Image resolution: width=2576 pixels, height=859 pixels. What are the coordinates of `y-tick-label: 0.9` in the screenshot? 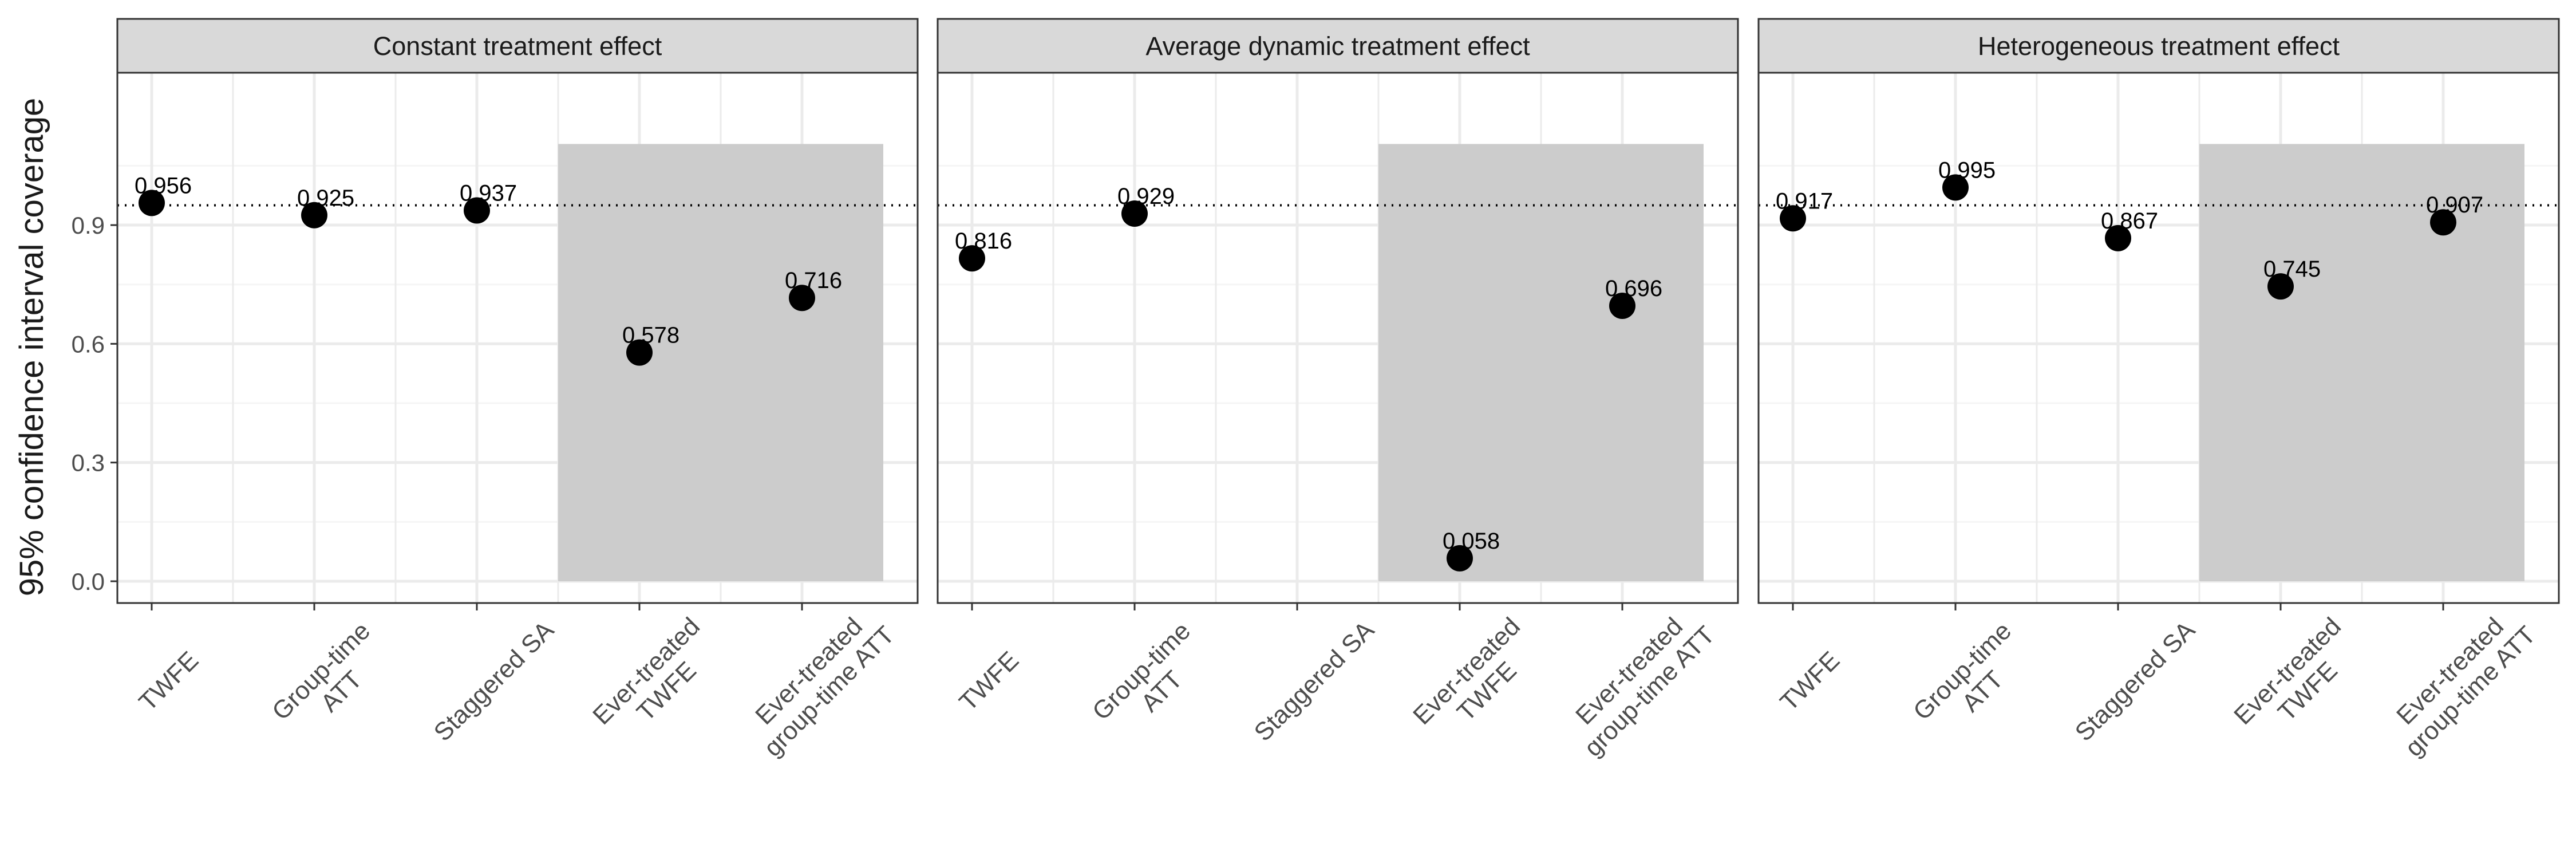 It's located at (88, 225).